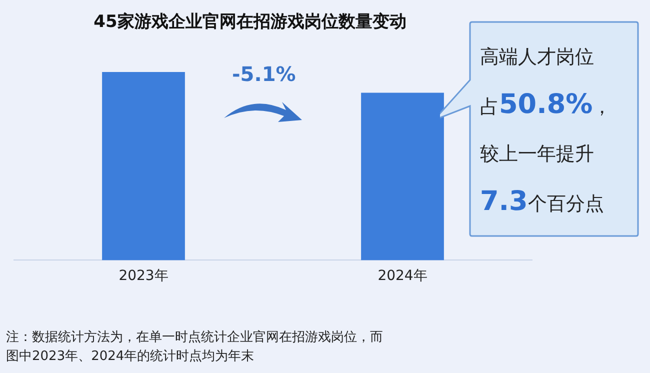  I want to click on annotation: 占50.8%，, so click(546, 104).